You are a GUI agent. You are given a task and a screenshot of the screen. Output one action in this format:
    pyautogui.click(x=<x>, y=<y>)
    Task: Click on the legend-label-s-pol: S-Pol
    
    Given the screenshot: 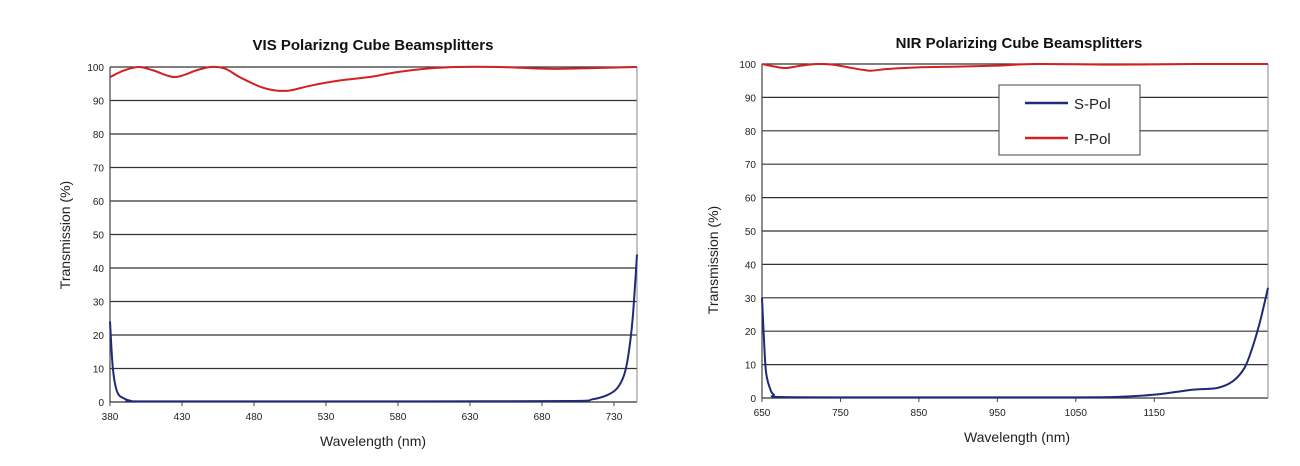 What is the action you would take?
    pyautogui.click(x=1092, y=104)
    